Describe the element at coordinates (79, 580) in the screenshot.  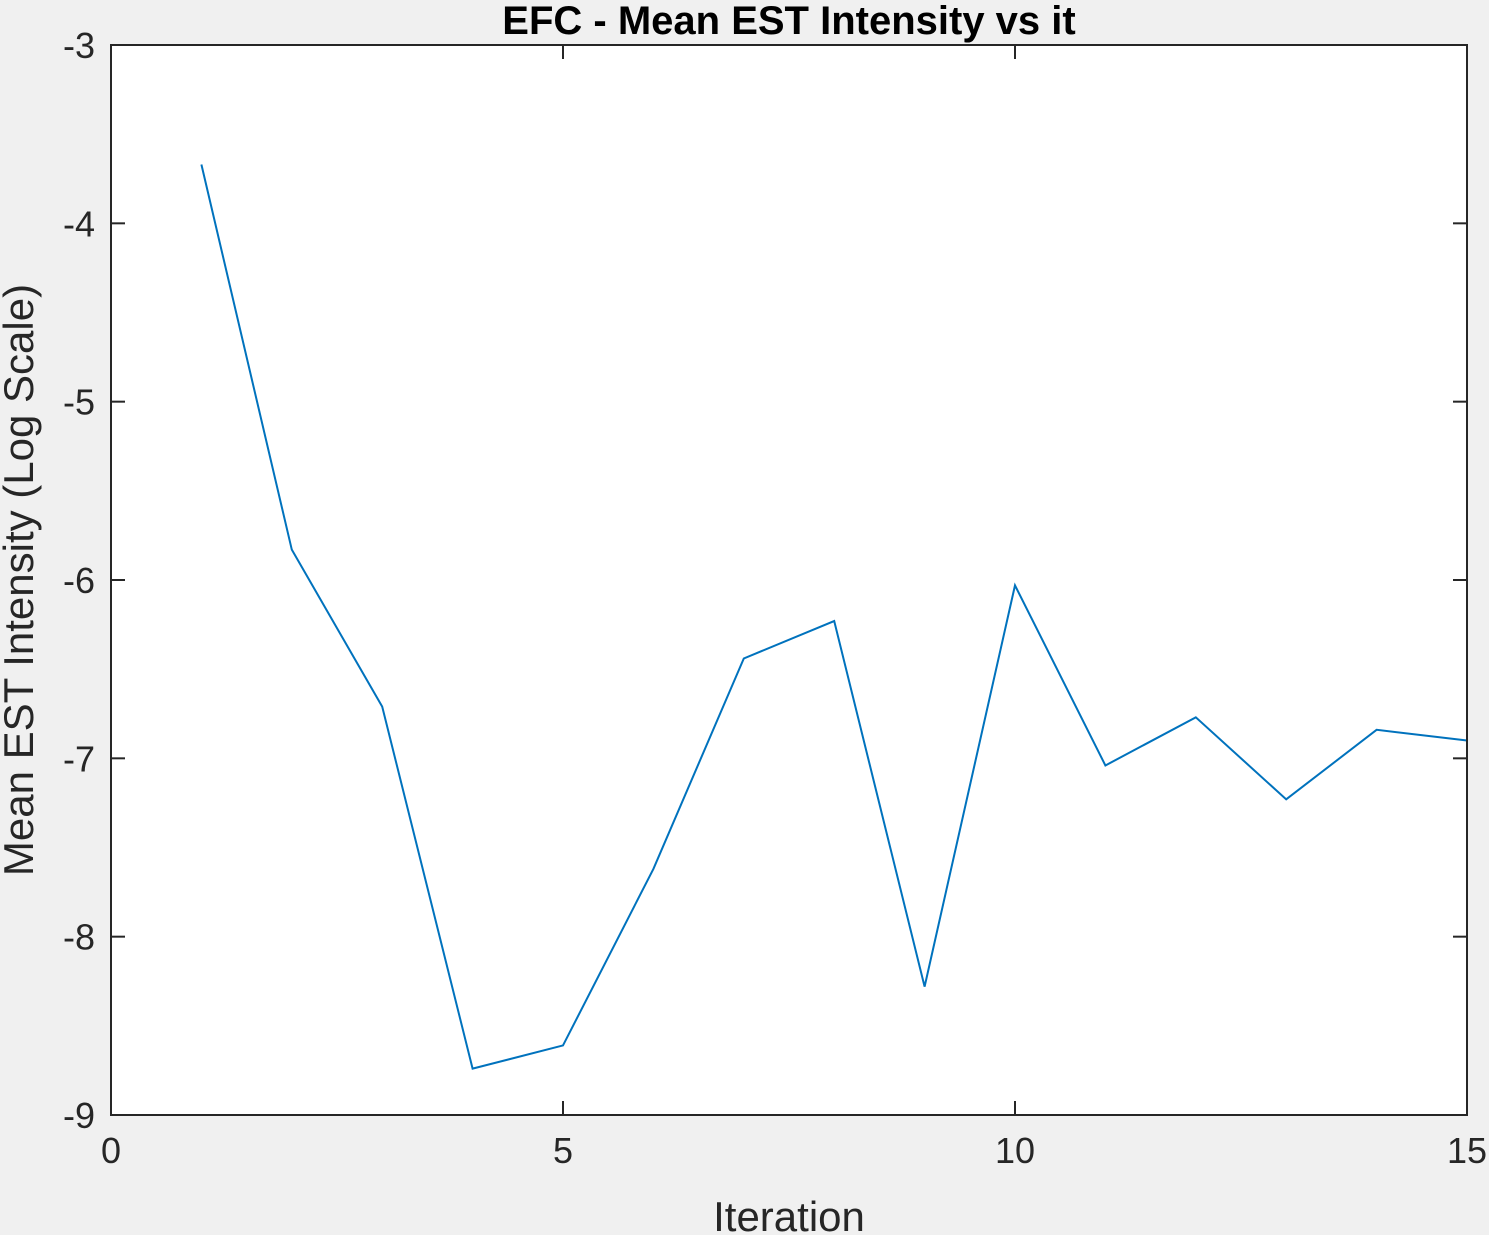
I see `y-tick-label: -6` at that location.